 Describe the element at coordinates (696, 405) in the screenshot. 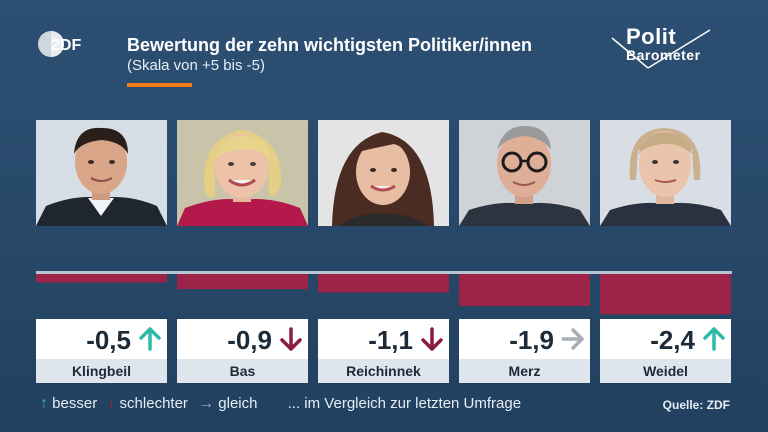

I see `source-label: Quelle: ZDF` at that location.